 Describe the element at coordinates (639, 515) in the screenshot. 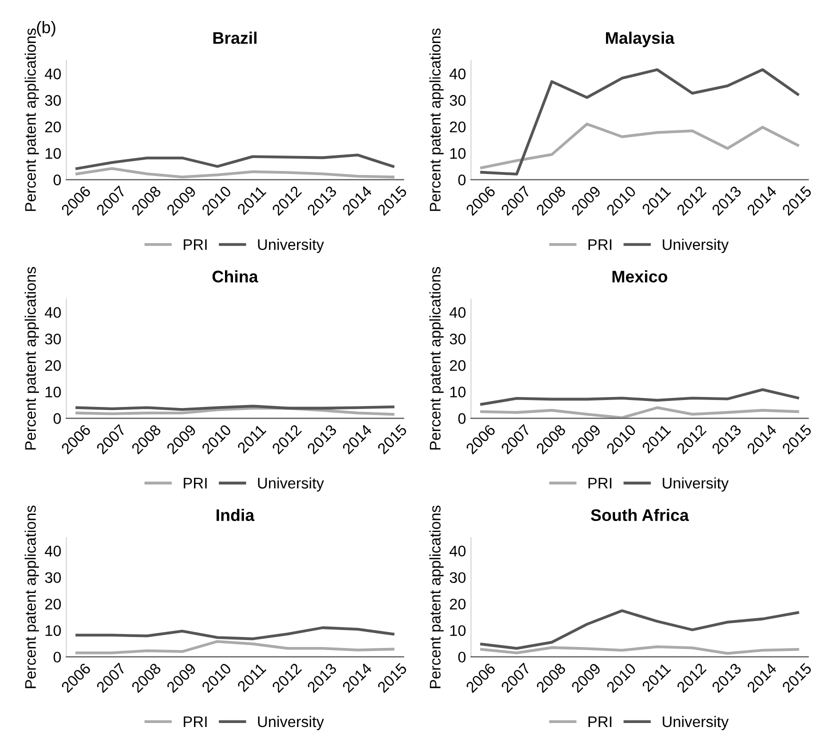

I see `chart-title: South Africa` at that location.